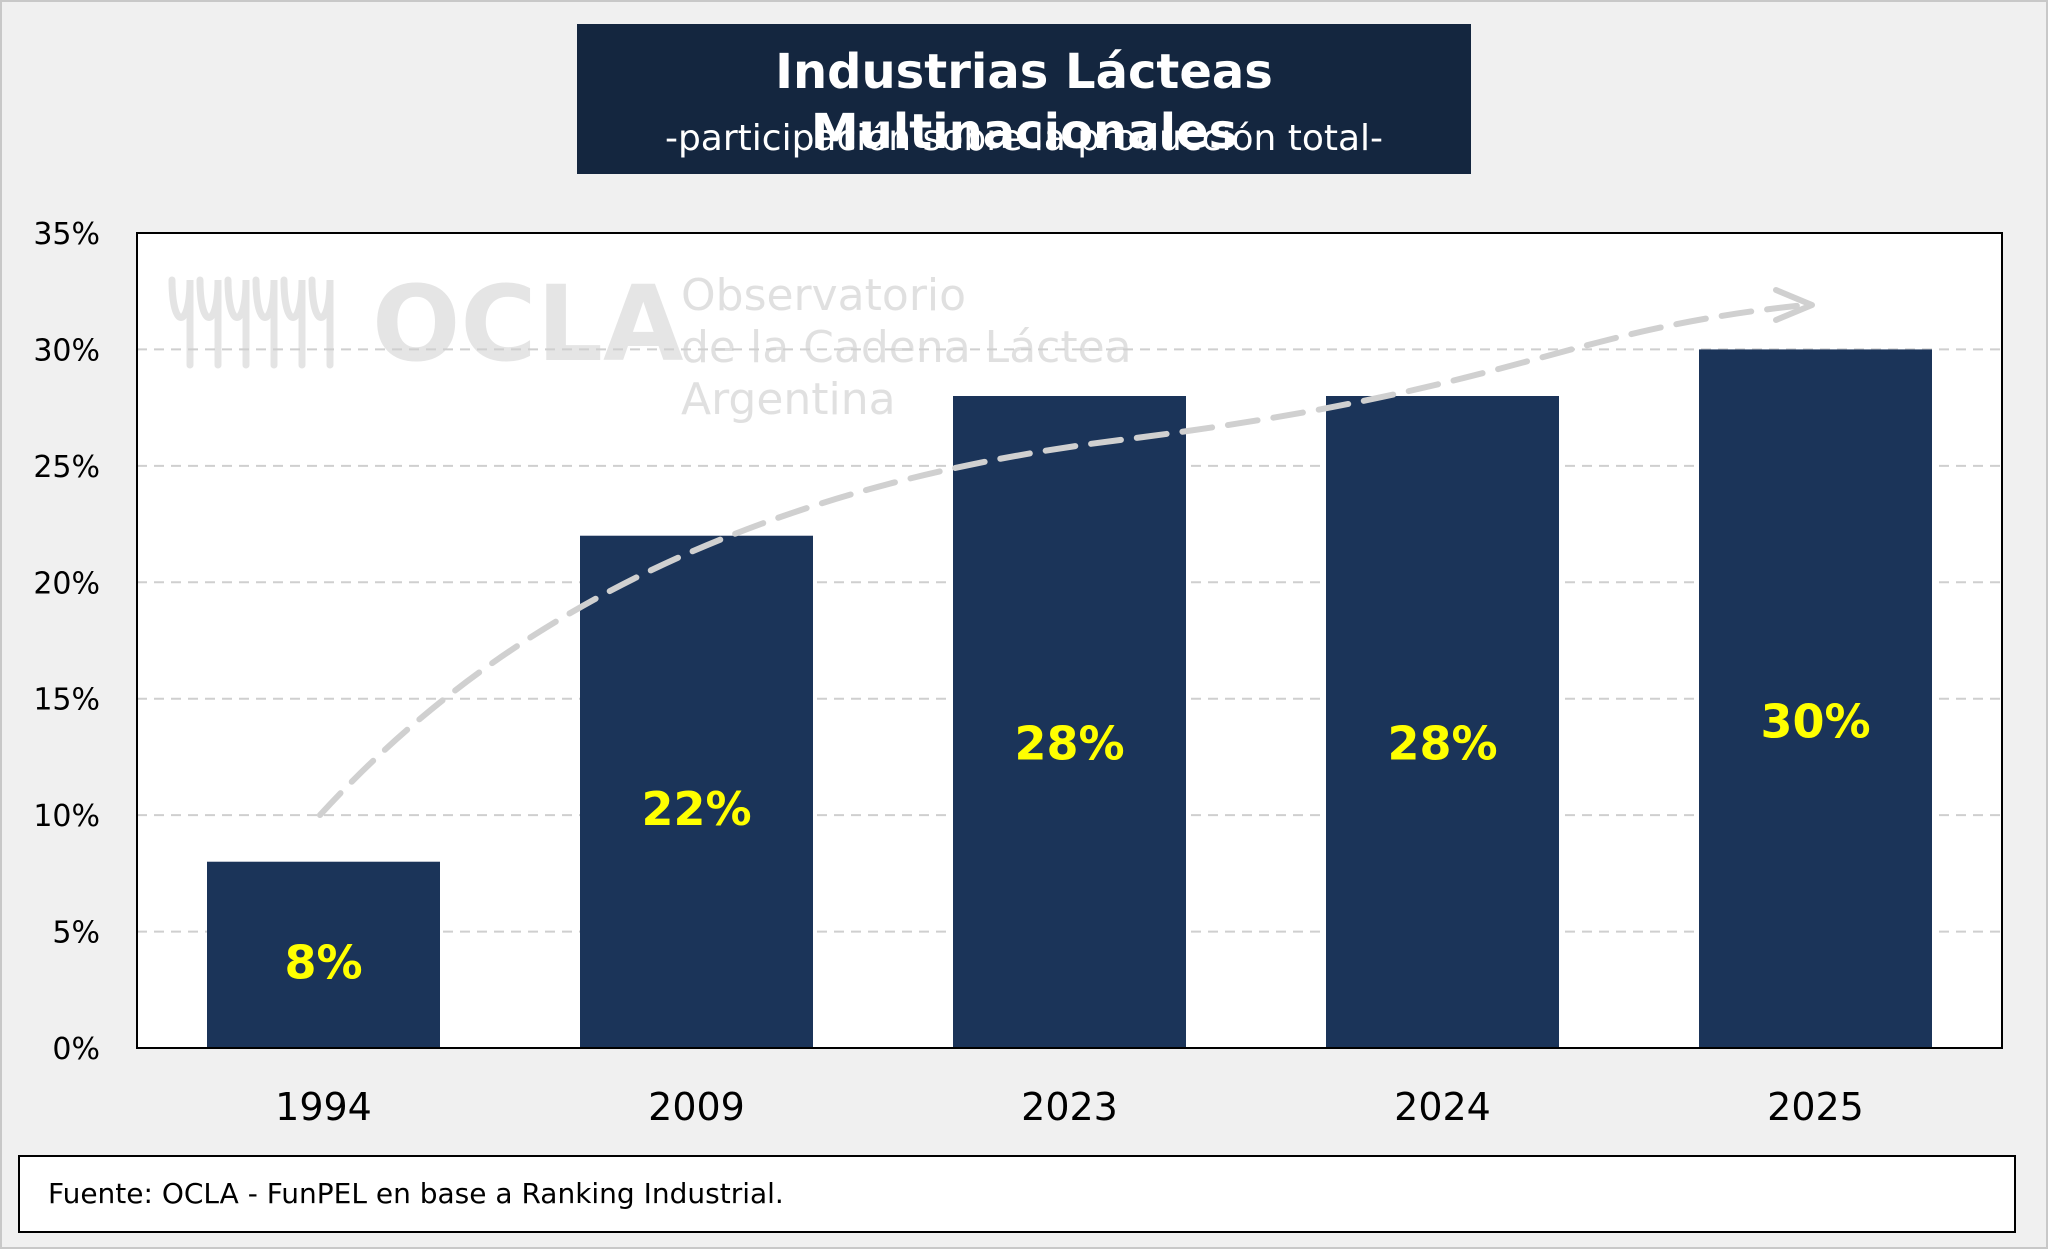  What do you see at coordinates (66, 350) in the screenshot?
I see `y-tick-label: 30%` at bounding box center [66, 350].